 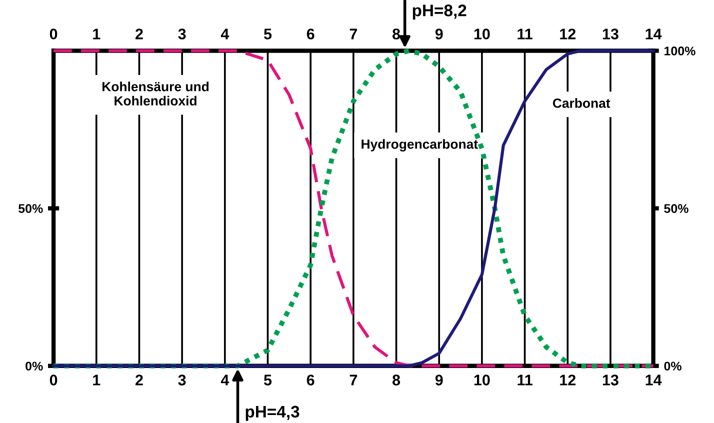 What do you see at coordinates (581, 103) in the screenshot?
I see `series-label: Carbonat` at bounding box center [581, 103].